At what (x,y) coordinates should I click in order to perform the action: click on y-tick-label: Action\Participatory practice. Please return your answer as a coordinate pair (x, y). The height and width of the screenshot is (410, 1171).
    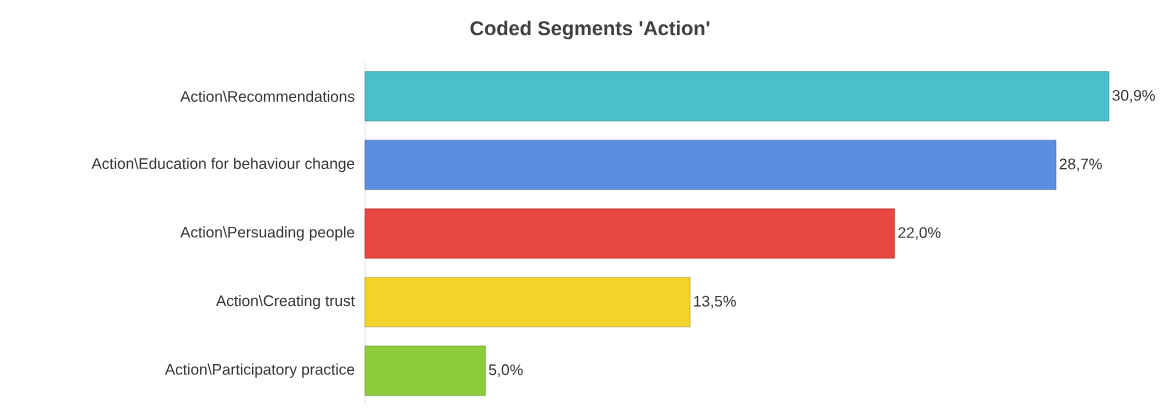
    Looking at the image, I should click on (259, 370).